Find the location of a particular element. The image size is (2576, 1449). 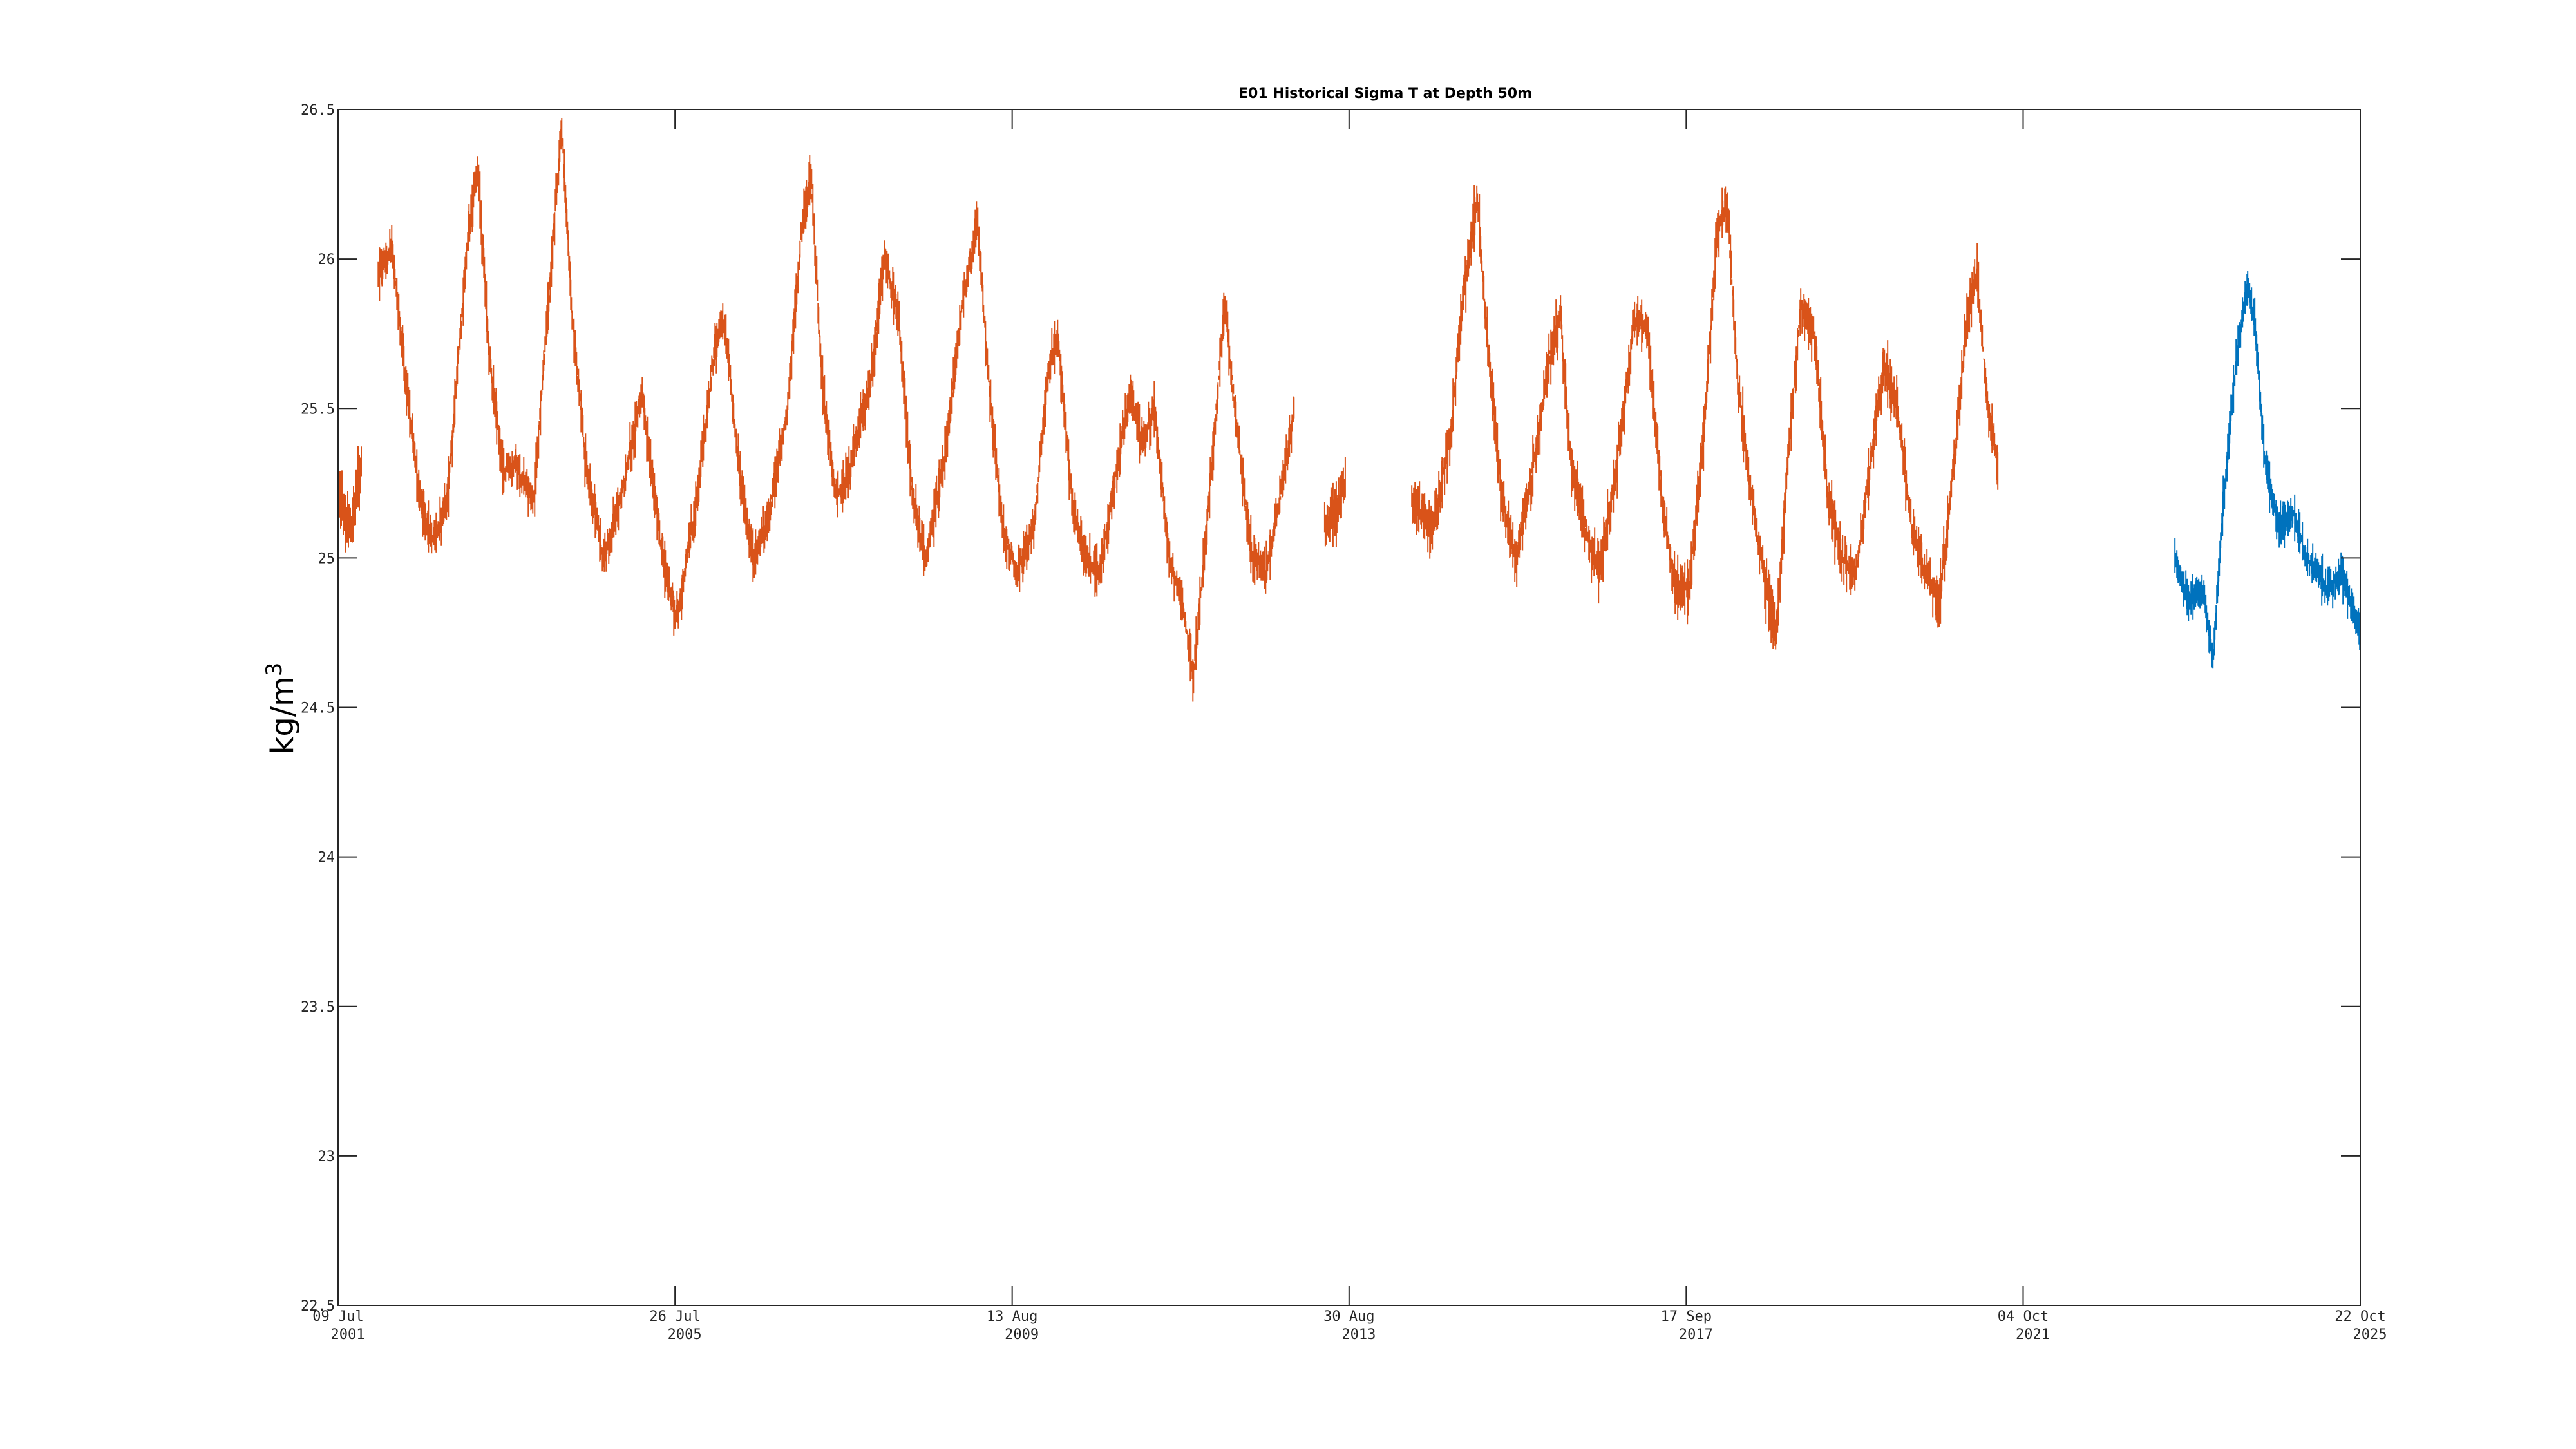

x-tick-label-date: 30 Aug is located at coordinates (1349, 1317).